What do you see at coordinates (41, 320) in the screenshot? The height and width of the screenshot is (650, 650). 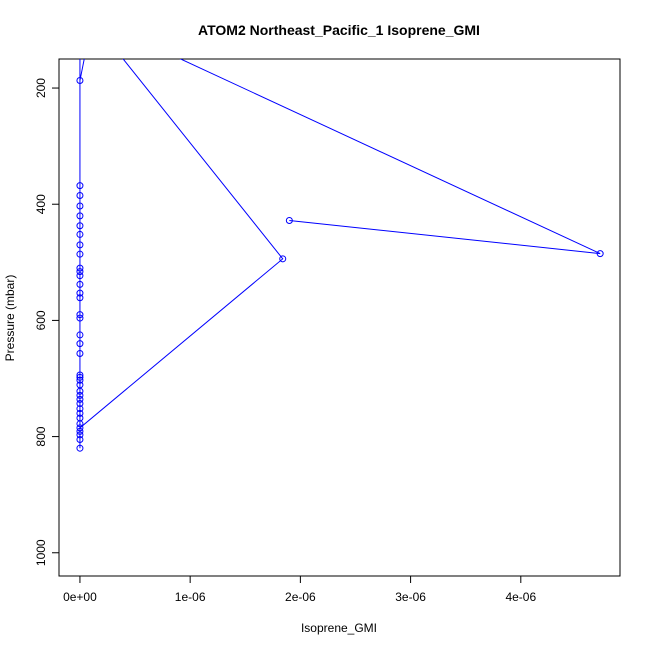 I see `y-tick-label: 600` at bounding box center [41, 320].